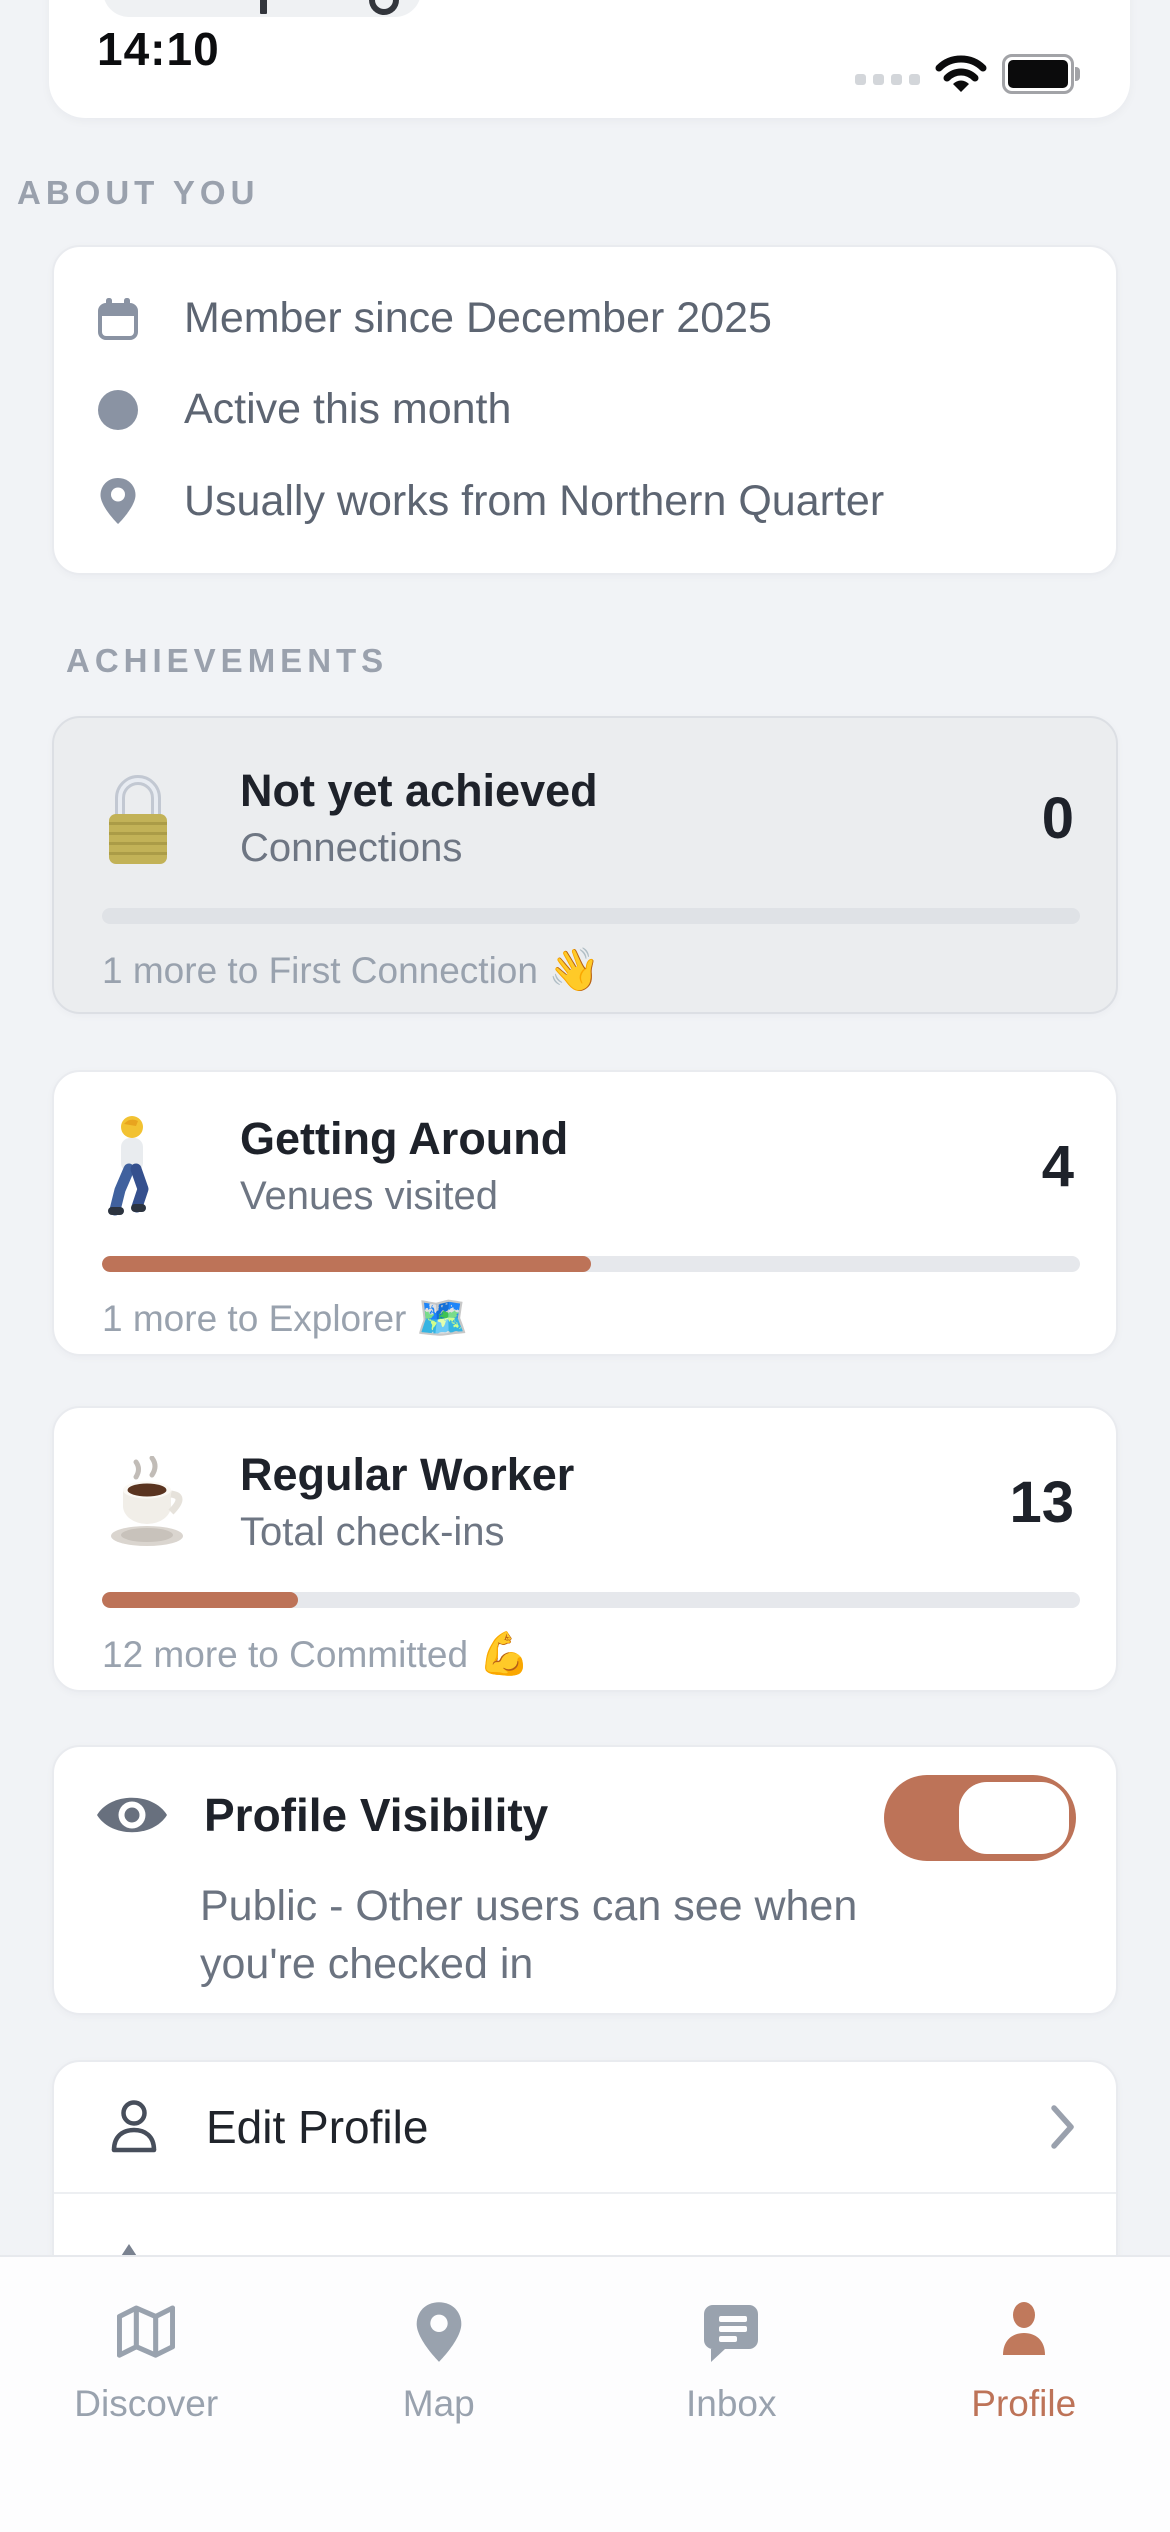 The height and width of the screenshot is (2532, 1170). What do you see at coordinates (585, 2127) in the screenshot?
I see `edit-profile-row: Edit Profile` at bounding box center [585, 2127].